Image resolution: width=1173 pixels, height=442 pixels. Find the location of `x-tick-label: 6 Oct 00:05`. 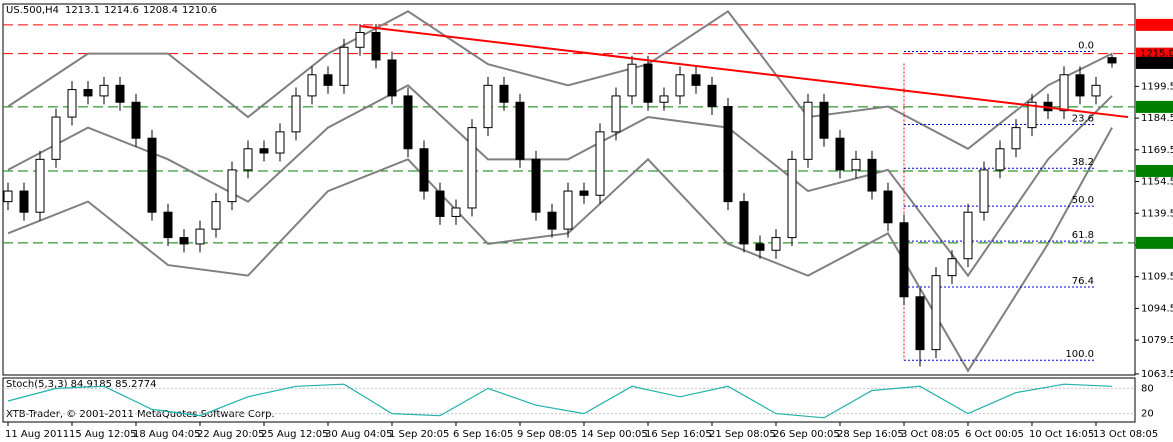

x-tick-label: 6 Oct 00:05 is located at coordinates (994, 434).